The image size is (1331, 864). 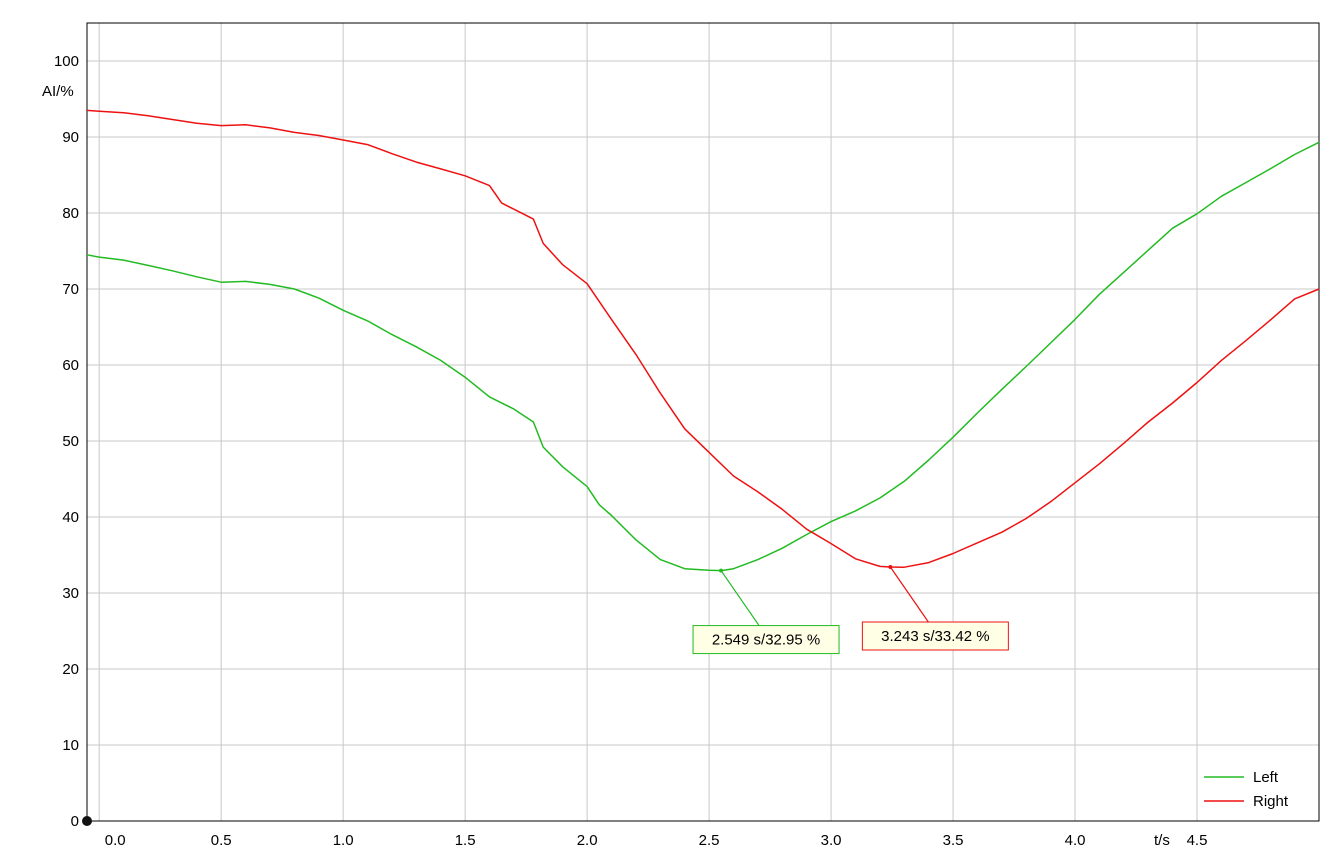 I want to click on y-tick-label: 50, so click(x=70, y=441).